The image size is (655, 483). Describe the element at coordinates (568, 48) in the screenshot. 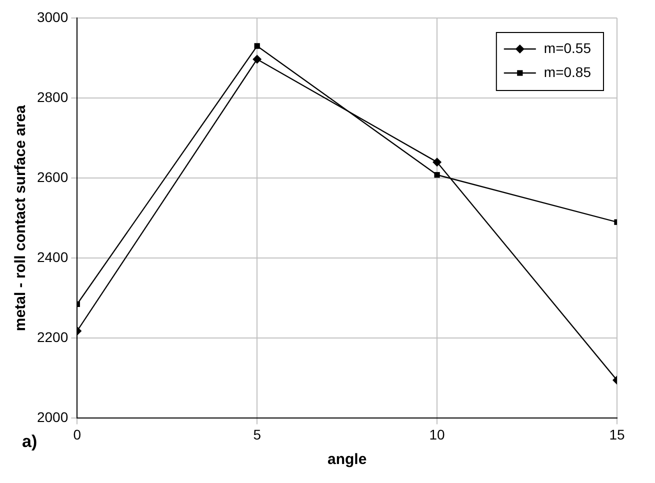

I see `legend-label: m=0.55` at that location.